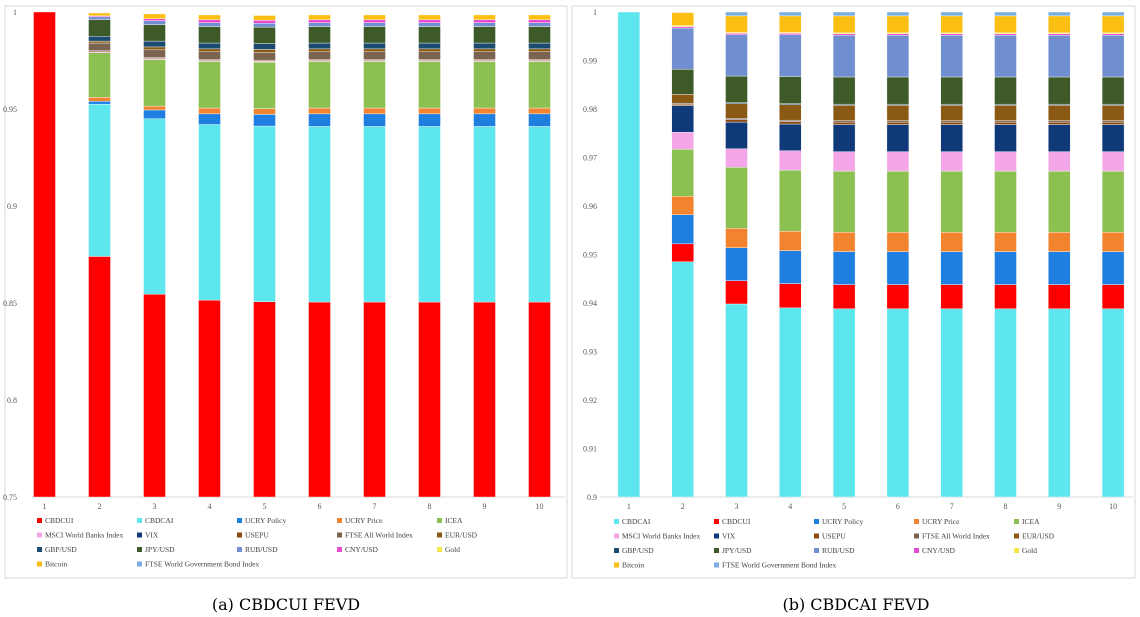 This screenshot has width=1140, height=617. Describe the element at coordinates (872, 506) in the screenshot. I see `panel-b-x-ticks: 1 2 3 4 5 6 7 8 9 10` at that location.